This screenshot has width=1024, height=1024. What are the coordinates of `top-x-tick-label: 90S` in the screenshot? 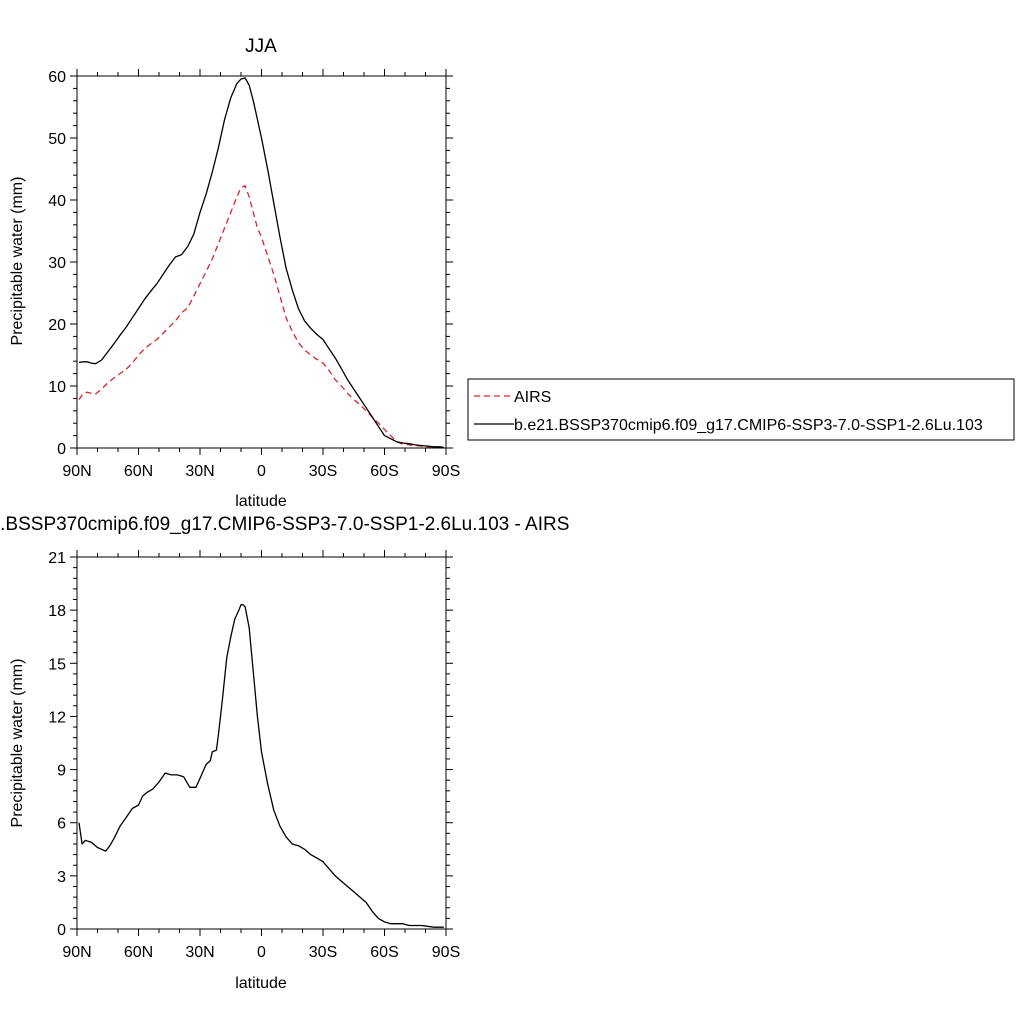 It's located at (446, 471).